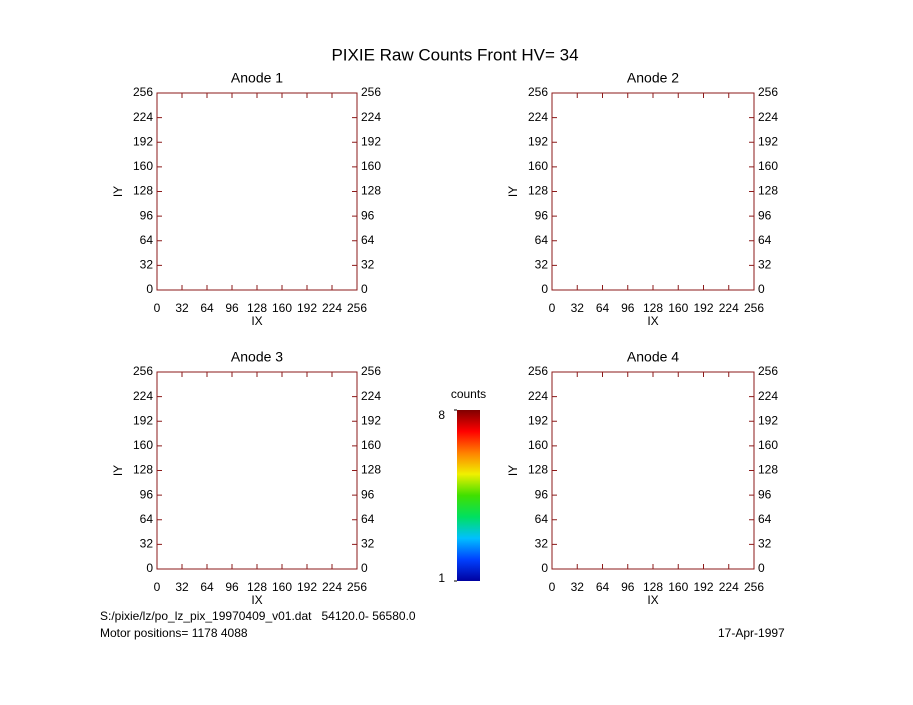 The height and width of the screenshot is (705, 913). I want to click on panel-title: Anode 2, so click(653, 78).